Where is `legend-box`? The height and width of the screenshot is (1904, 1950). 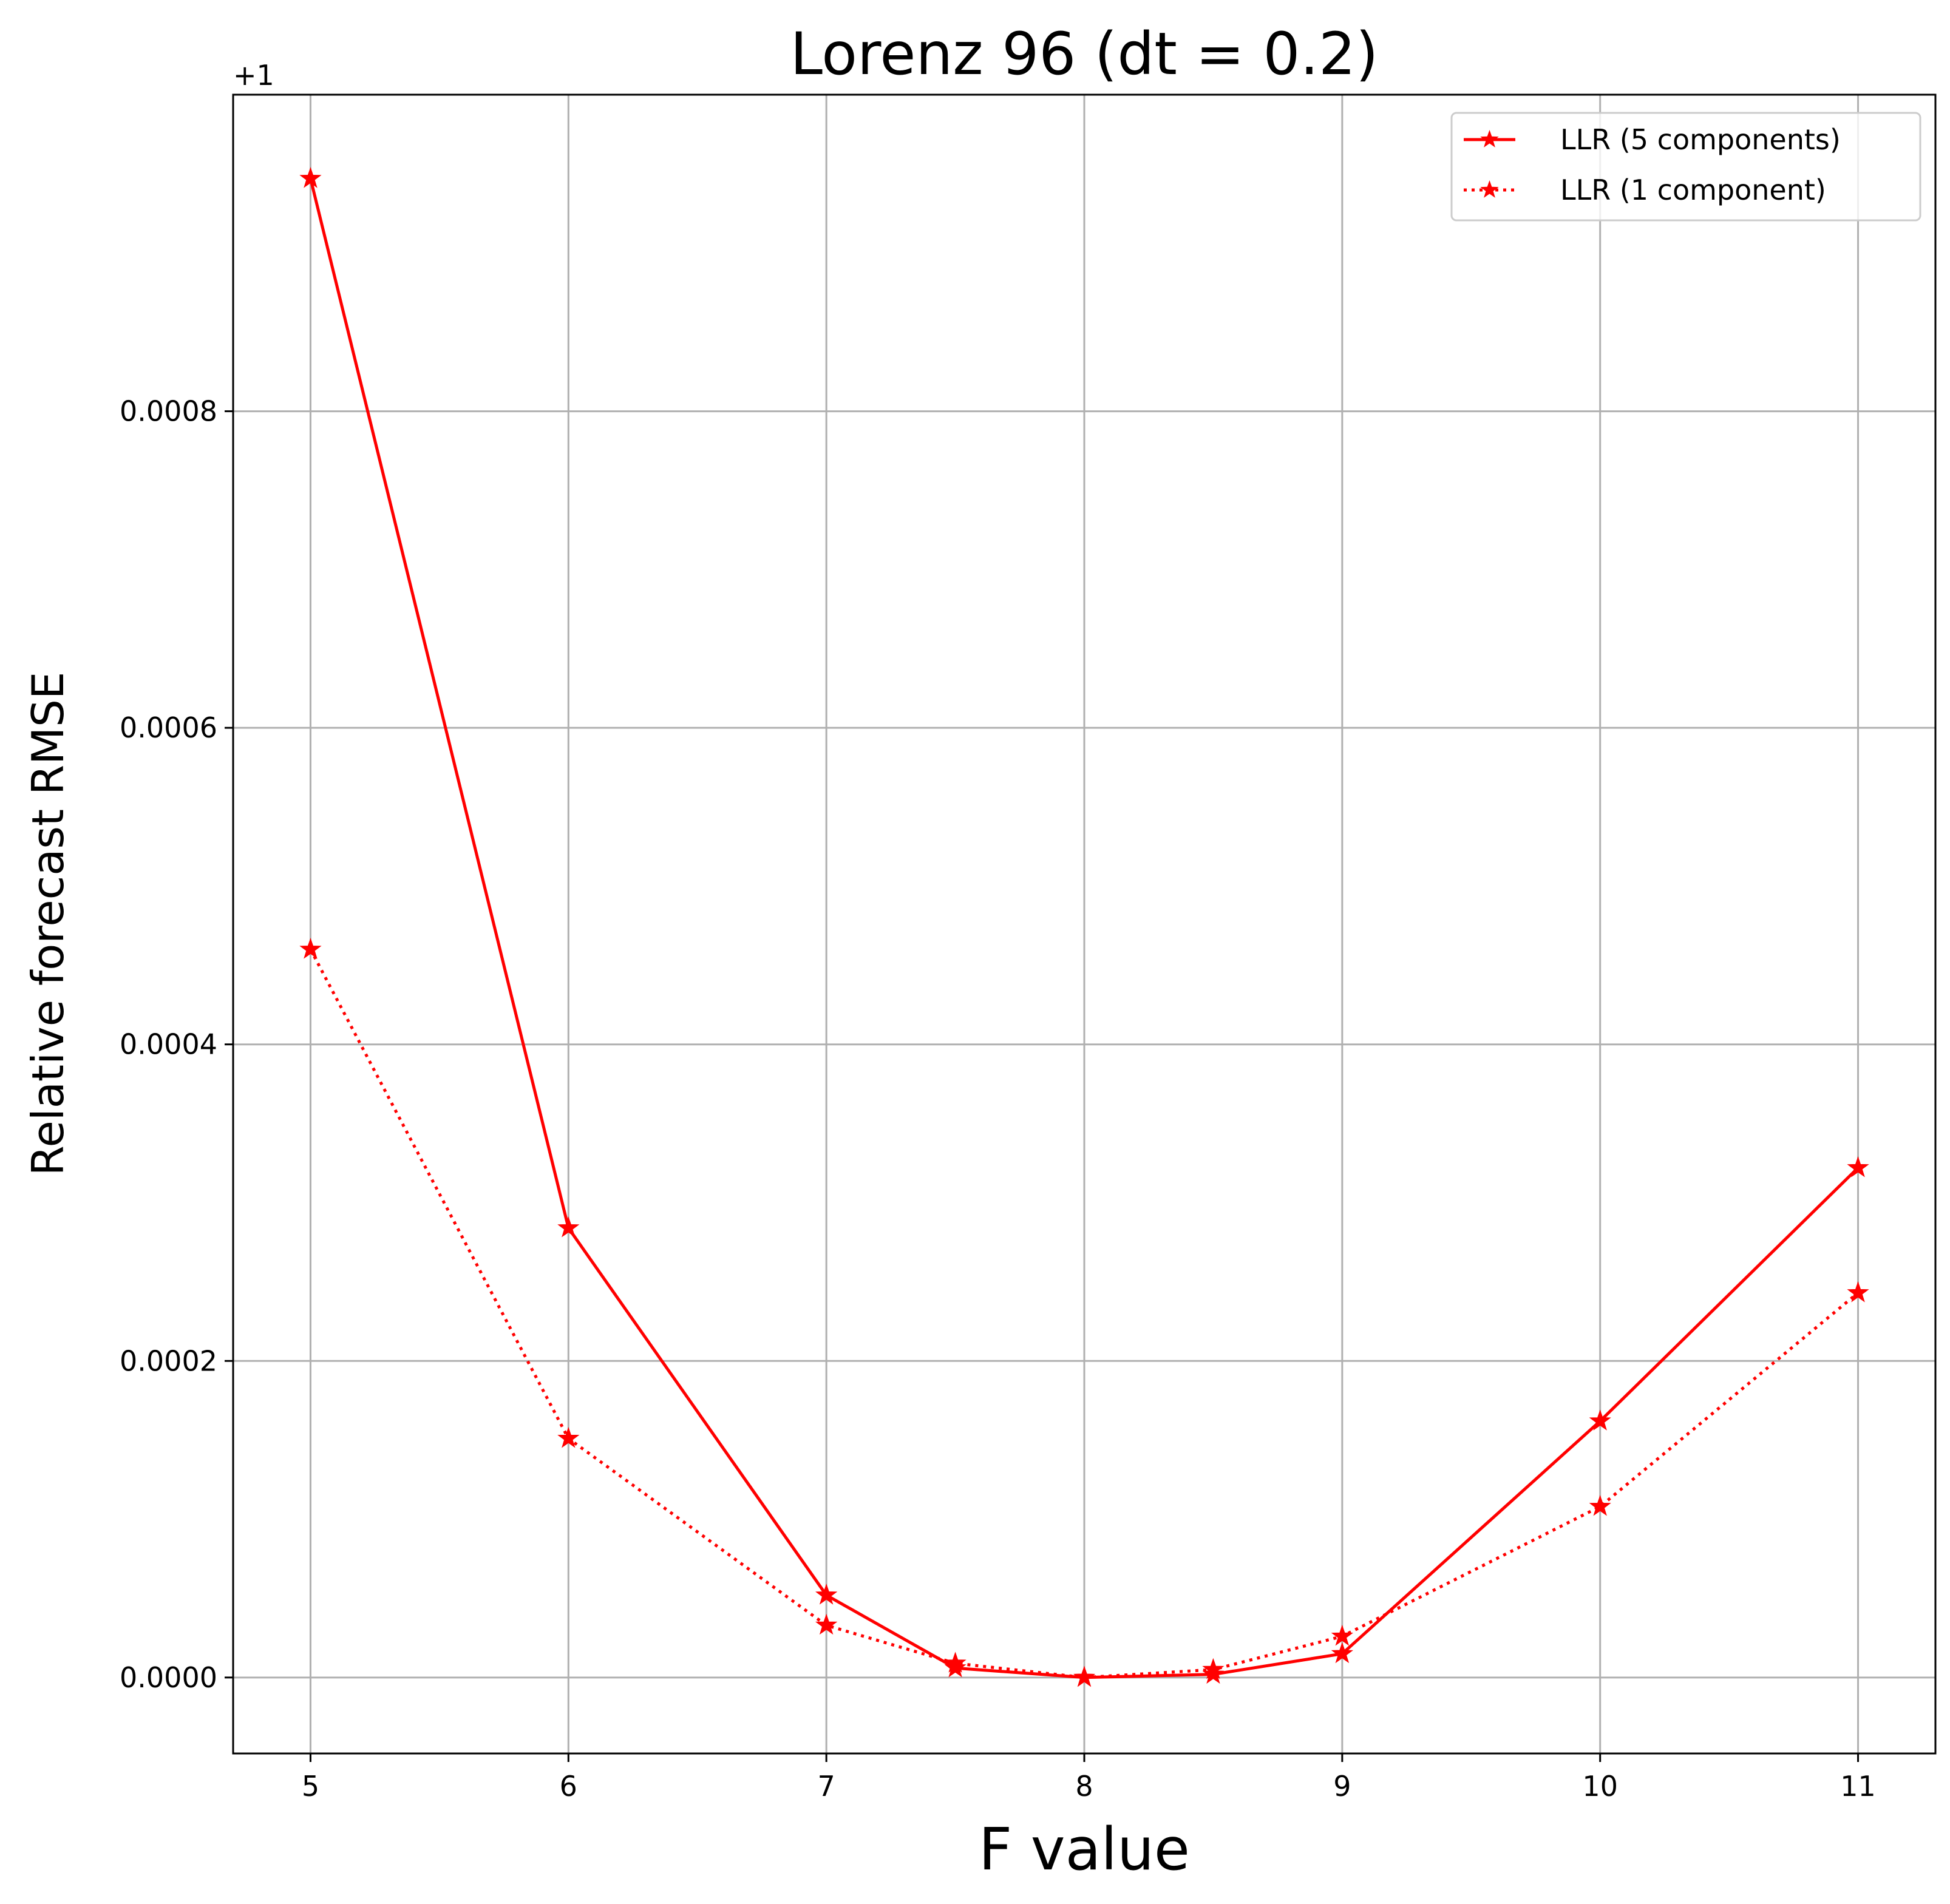 legend-box is located at coordinates (1685, 167).